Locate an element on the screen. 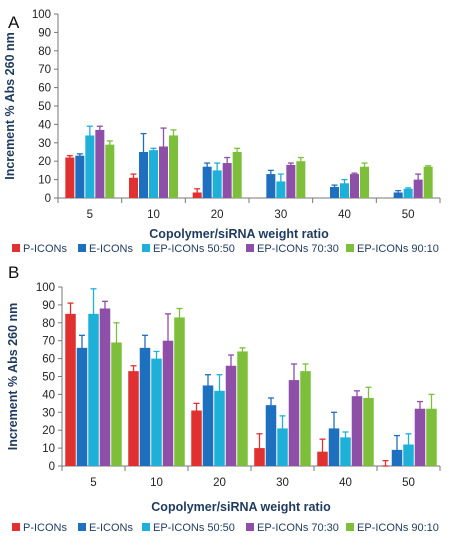 This screenshot has height=550, width=452. y-tick-label: 100 is located at coordinates (45, 288).